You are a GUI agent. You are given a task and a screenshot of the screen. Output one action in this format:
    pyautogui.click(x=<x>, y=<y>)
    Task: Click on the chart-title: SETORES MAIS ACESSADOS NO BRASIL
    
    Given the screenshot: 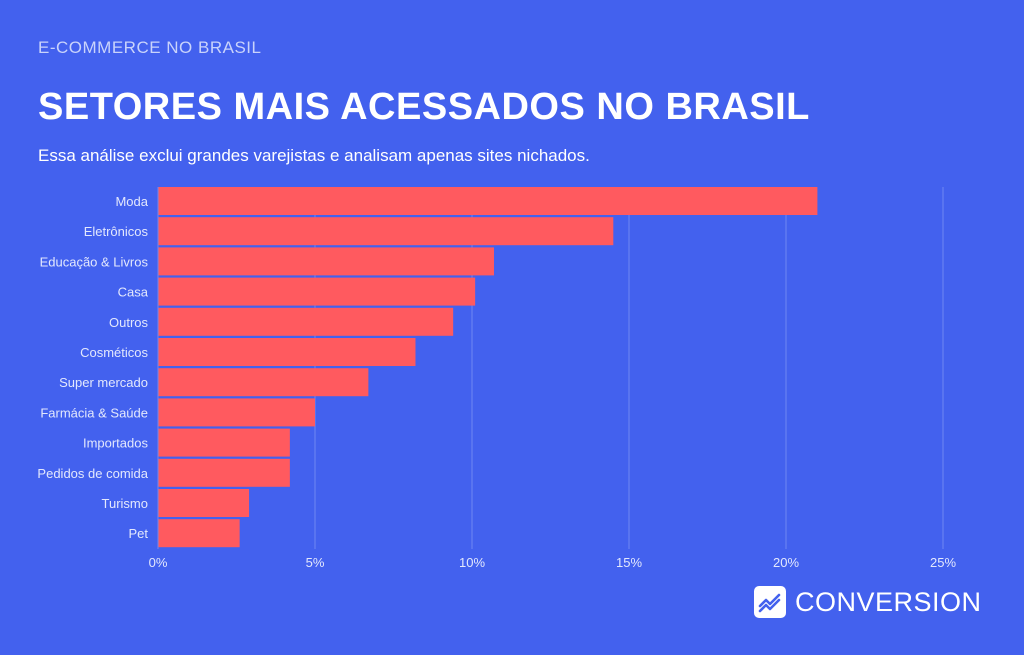 What is the action you would take?
    pyautogui.click(x=424, y=107)
    